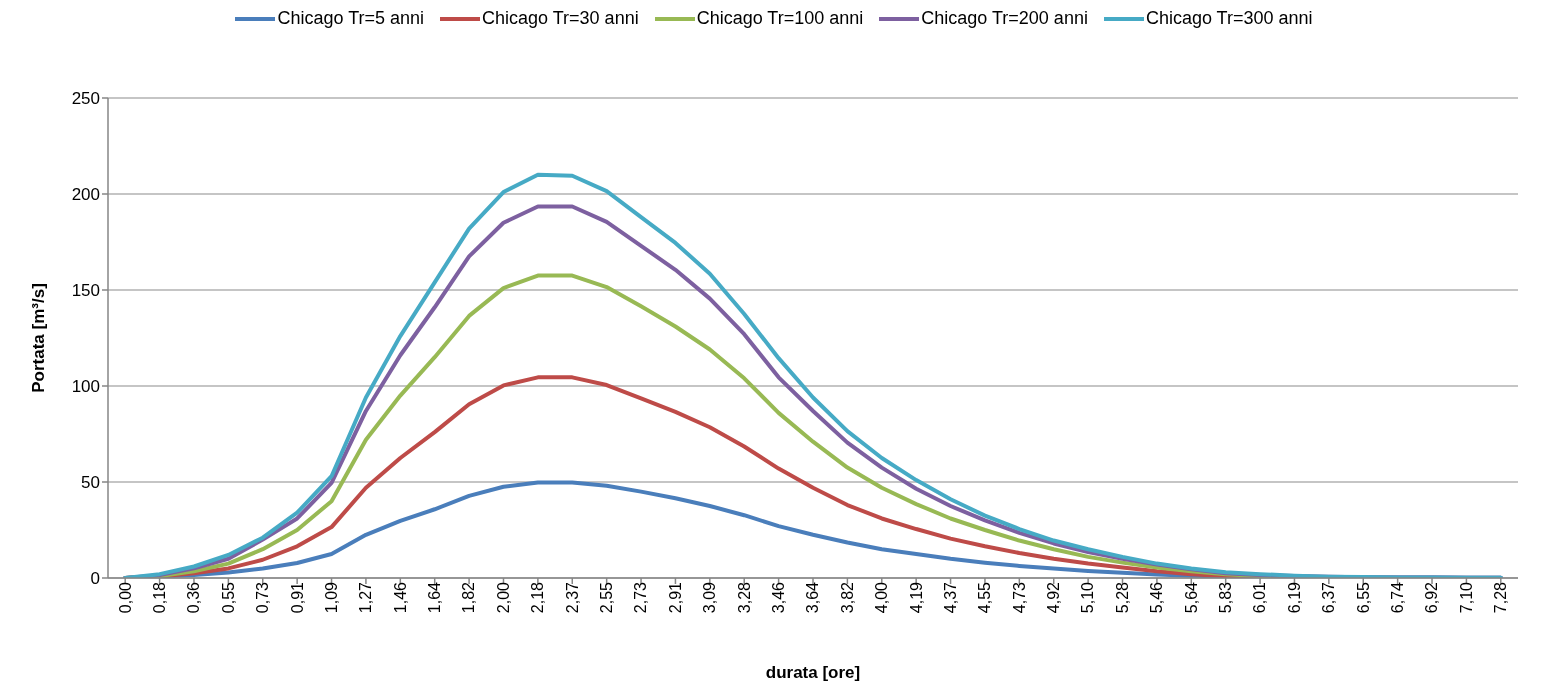 This screenshot has height=694, width=1546. Describe the element at coordinates (39, 338) in the screenshot. I see `y-axis-title: Portata [m³/s]` at that location.